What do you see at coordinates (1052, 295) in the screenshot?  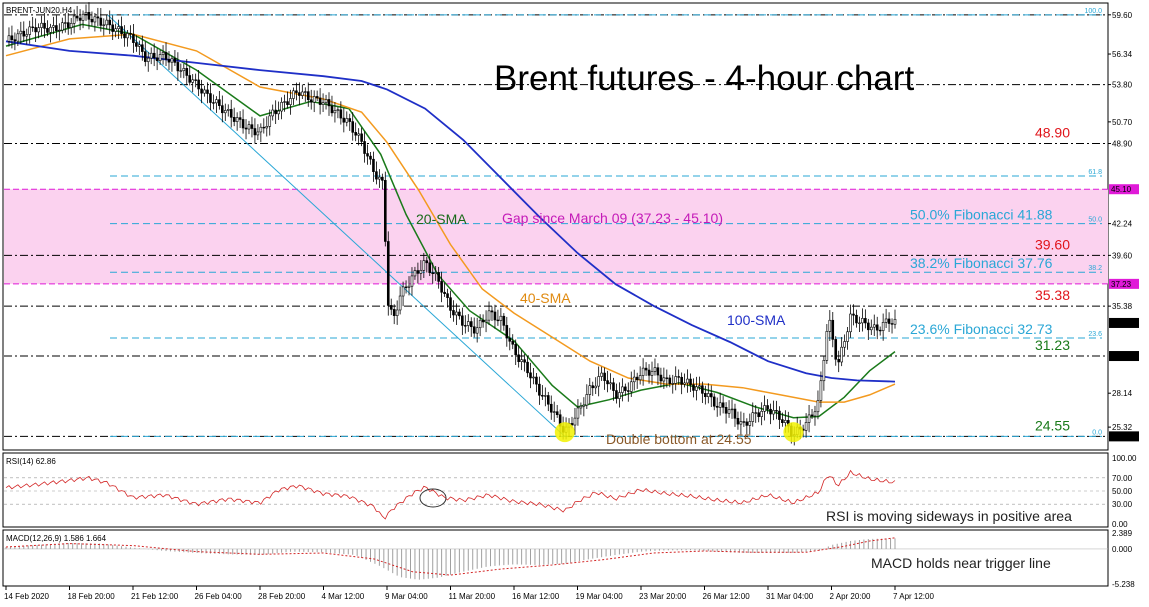 I see `level-label: 35.38` at bounding box center [1052, 295].